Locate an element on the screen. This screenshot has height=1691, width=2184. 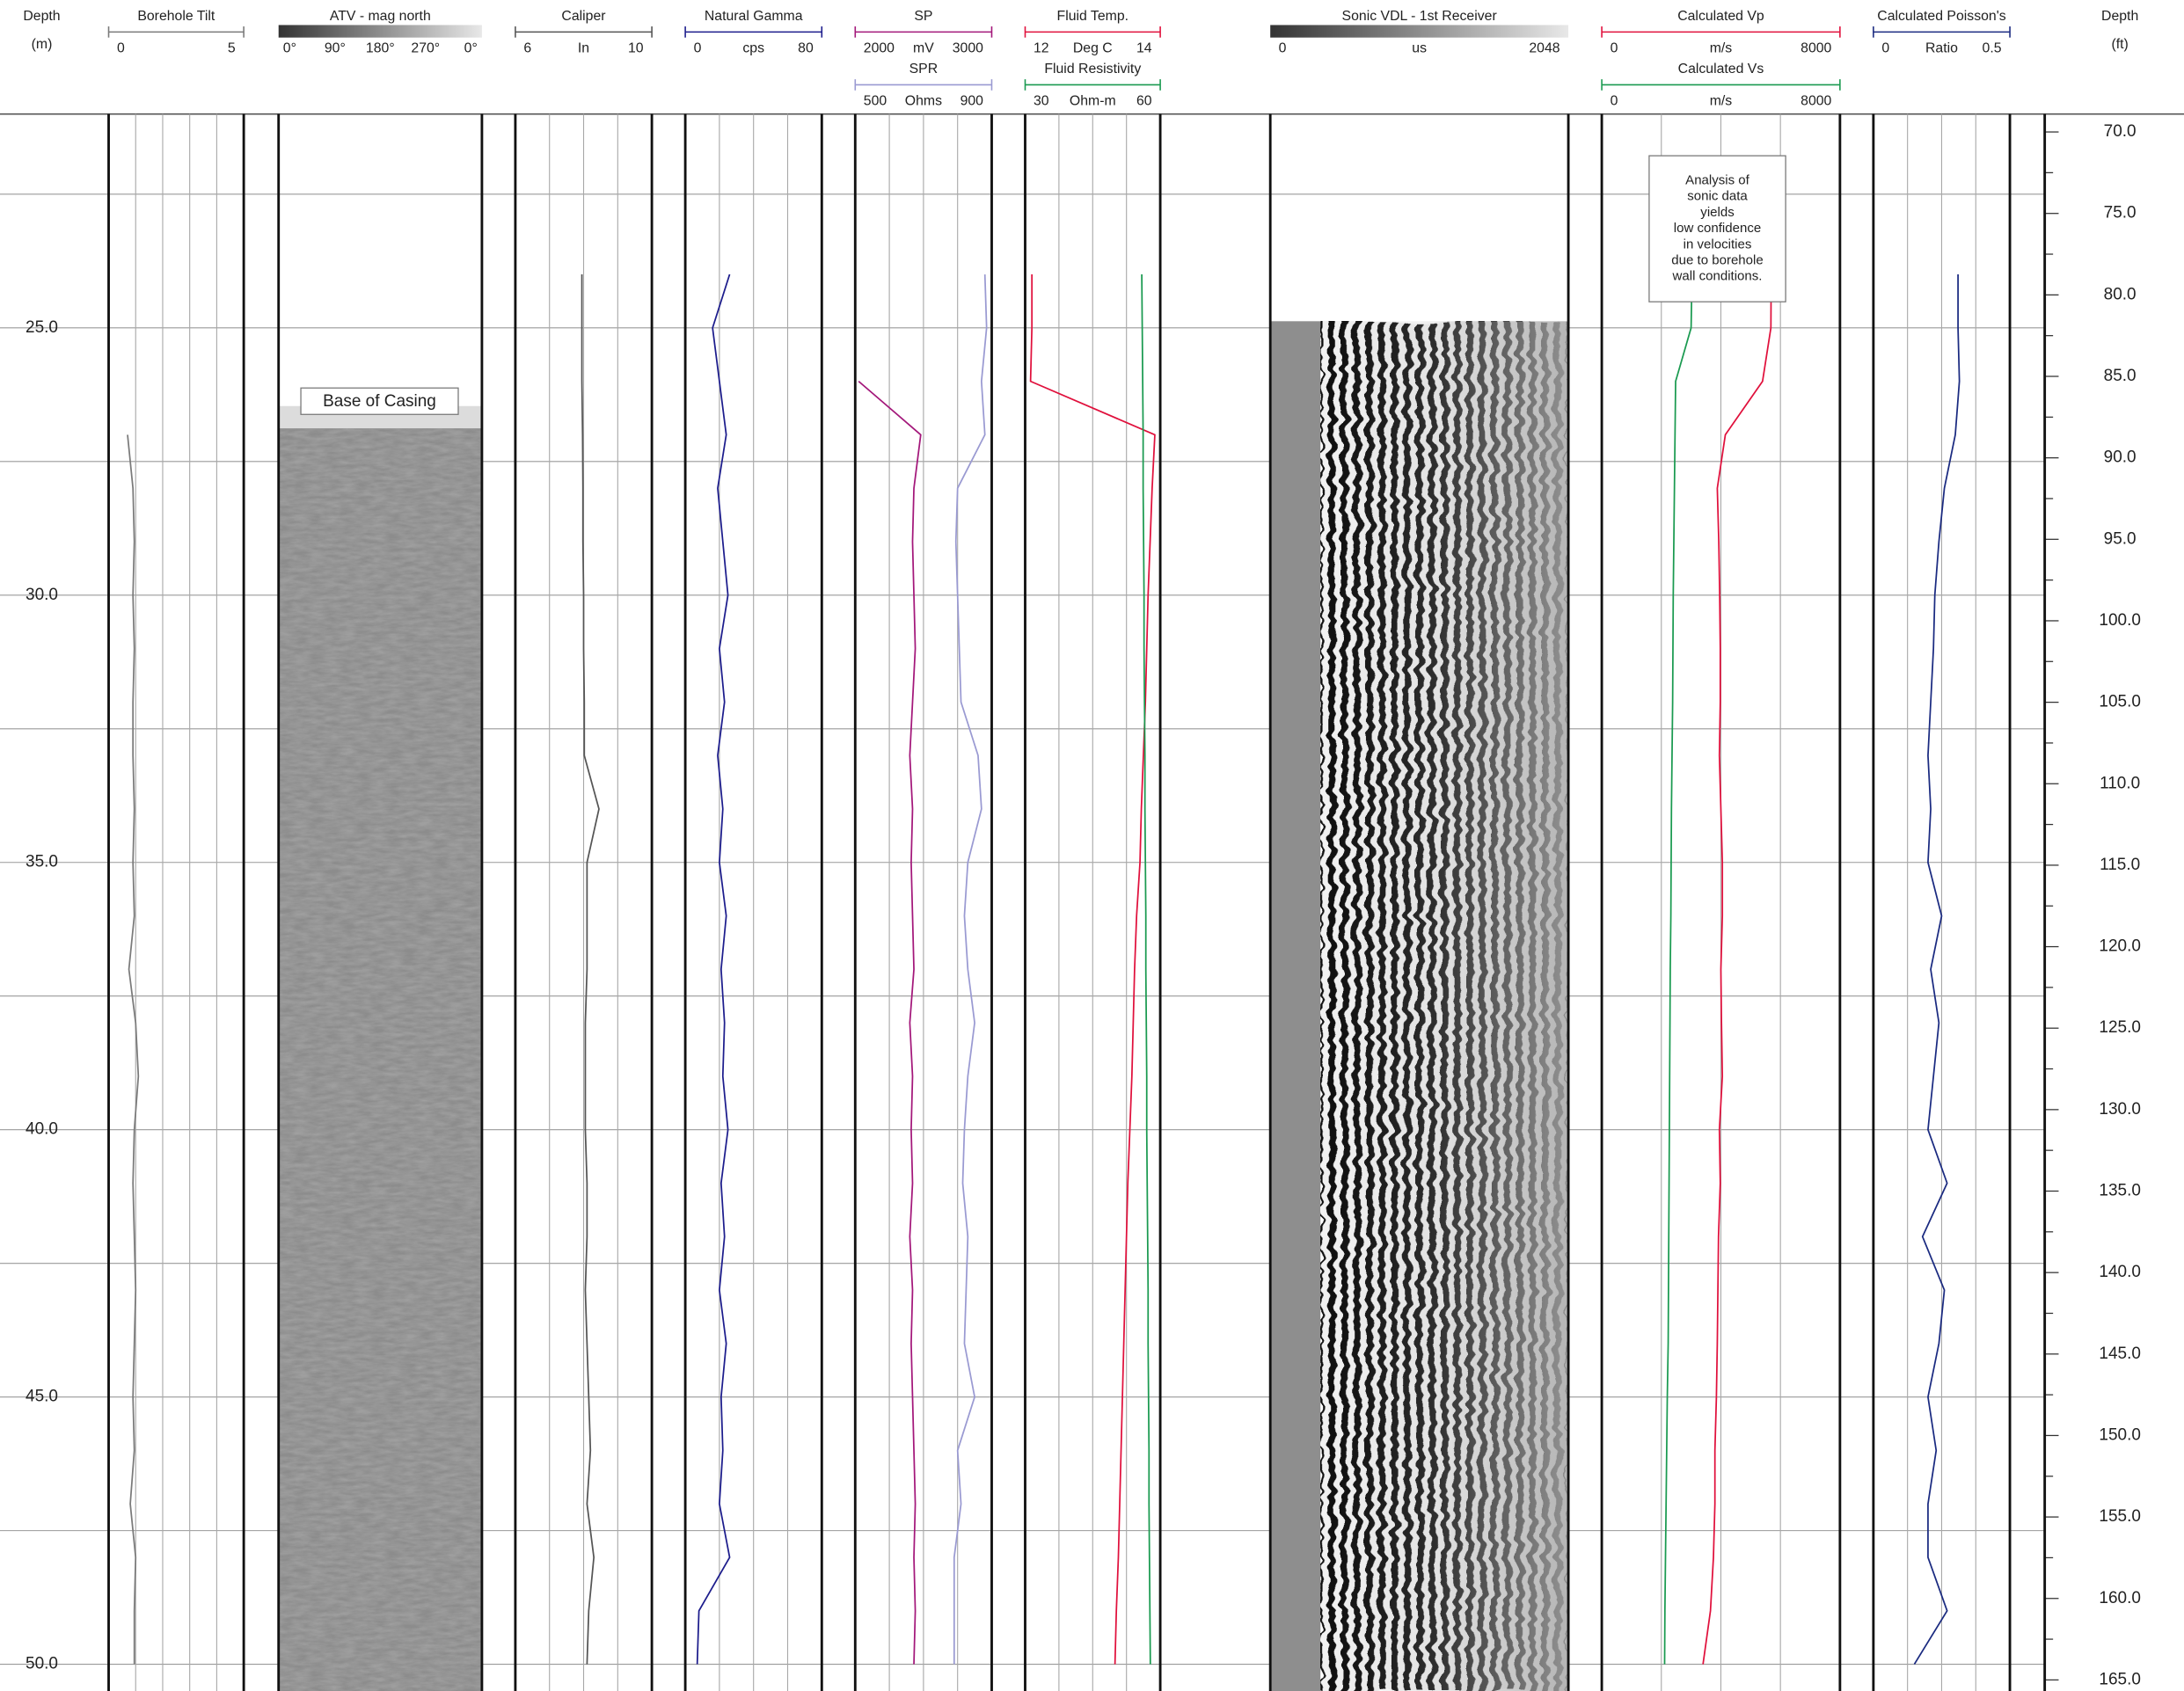
annotation: Base of Casing is located at coordinates (379, 401).